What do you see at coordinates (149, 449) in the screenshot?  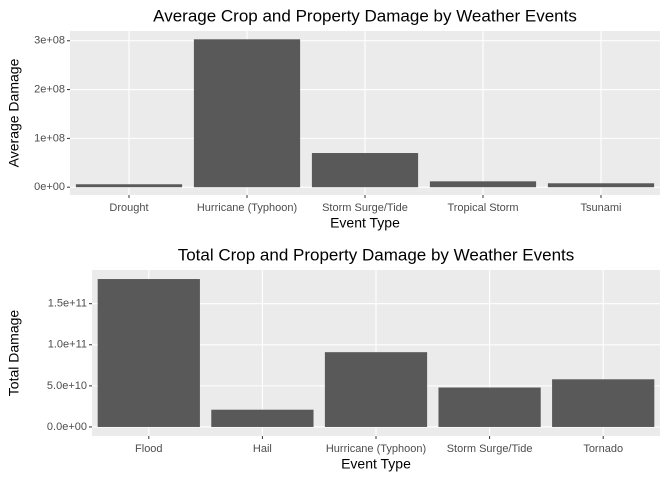 I see `x-tick-label: Flood` at bounding box center [149, 449].